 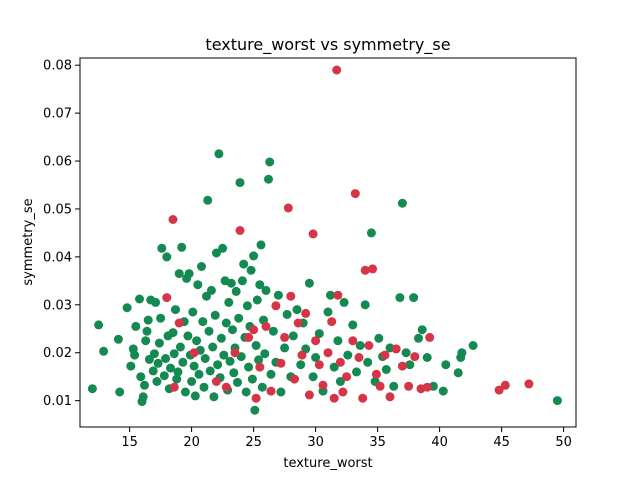 I want to click on y-tick-label: 0.03, so click(x=57, y=305).